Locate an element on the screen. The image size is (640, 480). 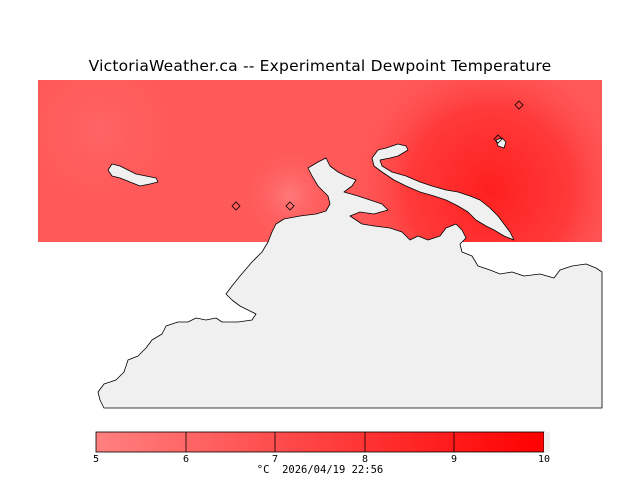
landmass-north is located at coordinates (443, 192).